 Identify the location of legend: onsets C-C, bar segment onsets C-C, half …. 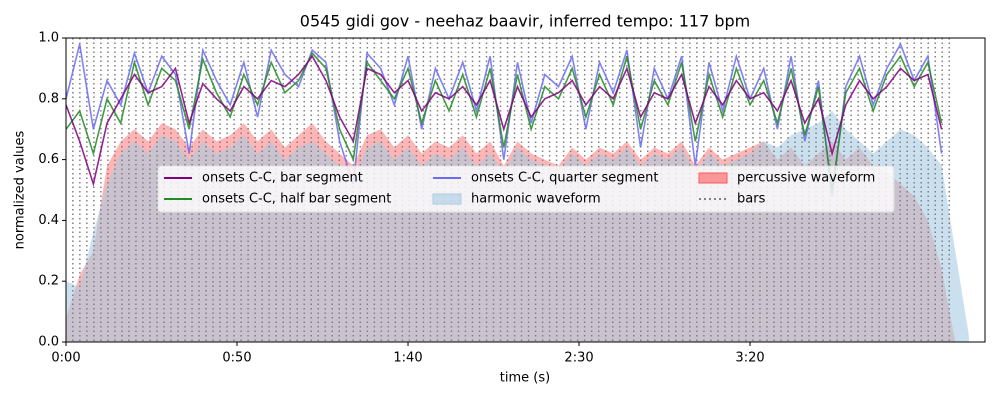
(526, 189).